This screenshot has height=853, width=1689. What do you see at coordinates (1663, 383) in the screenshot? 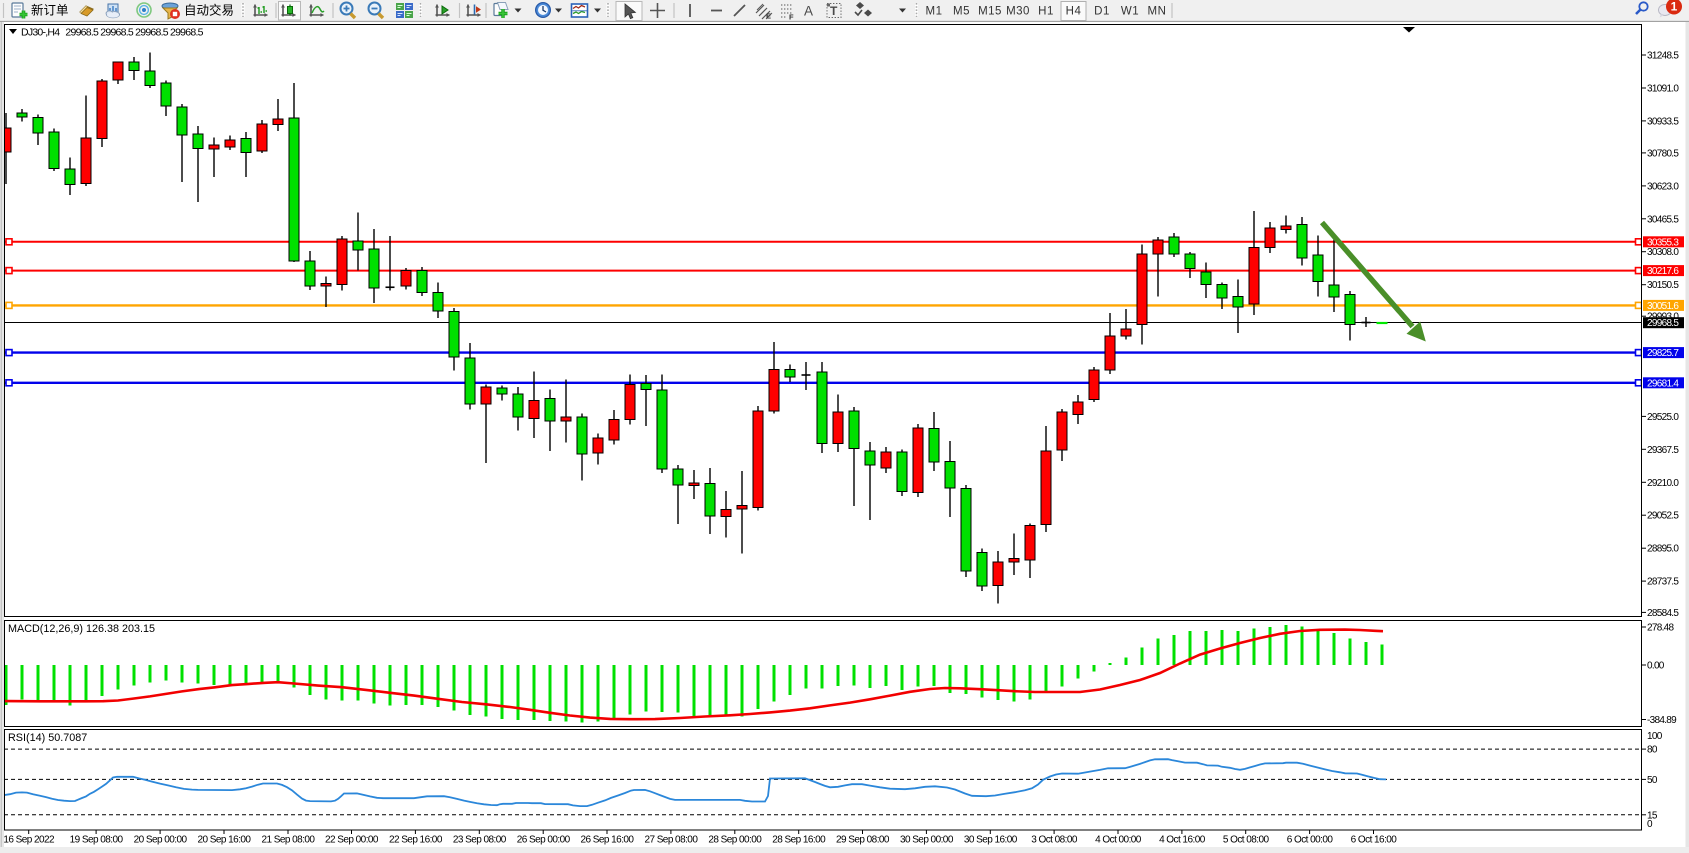
I see `svg-text: 29681.4` at bounding box center [1663, 383].